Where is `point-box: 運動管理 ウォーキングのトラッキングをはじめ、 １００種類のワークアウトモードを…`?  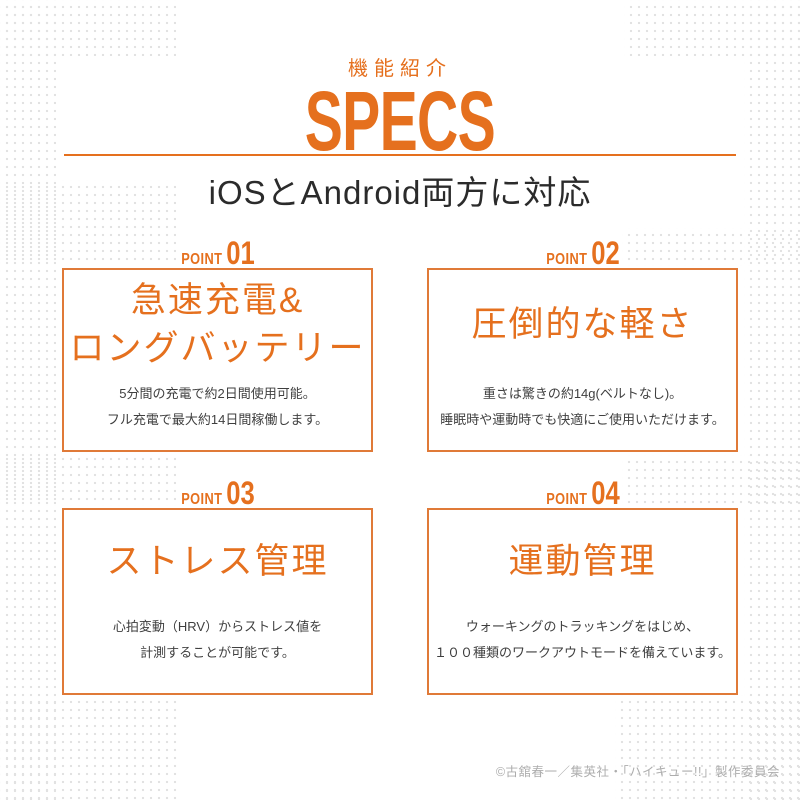
point-box: 運動管理 ウォーキングのトラッキングをはじめ、 １００種類のワークアウトモードを… is located at coordinates (582, 601).